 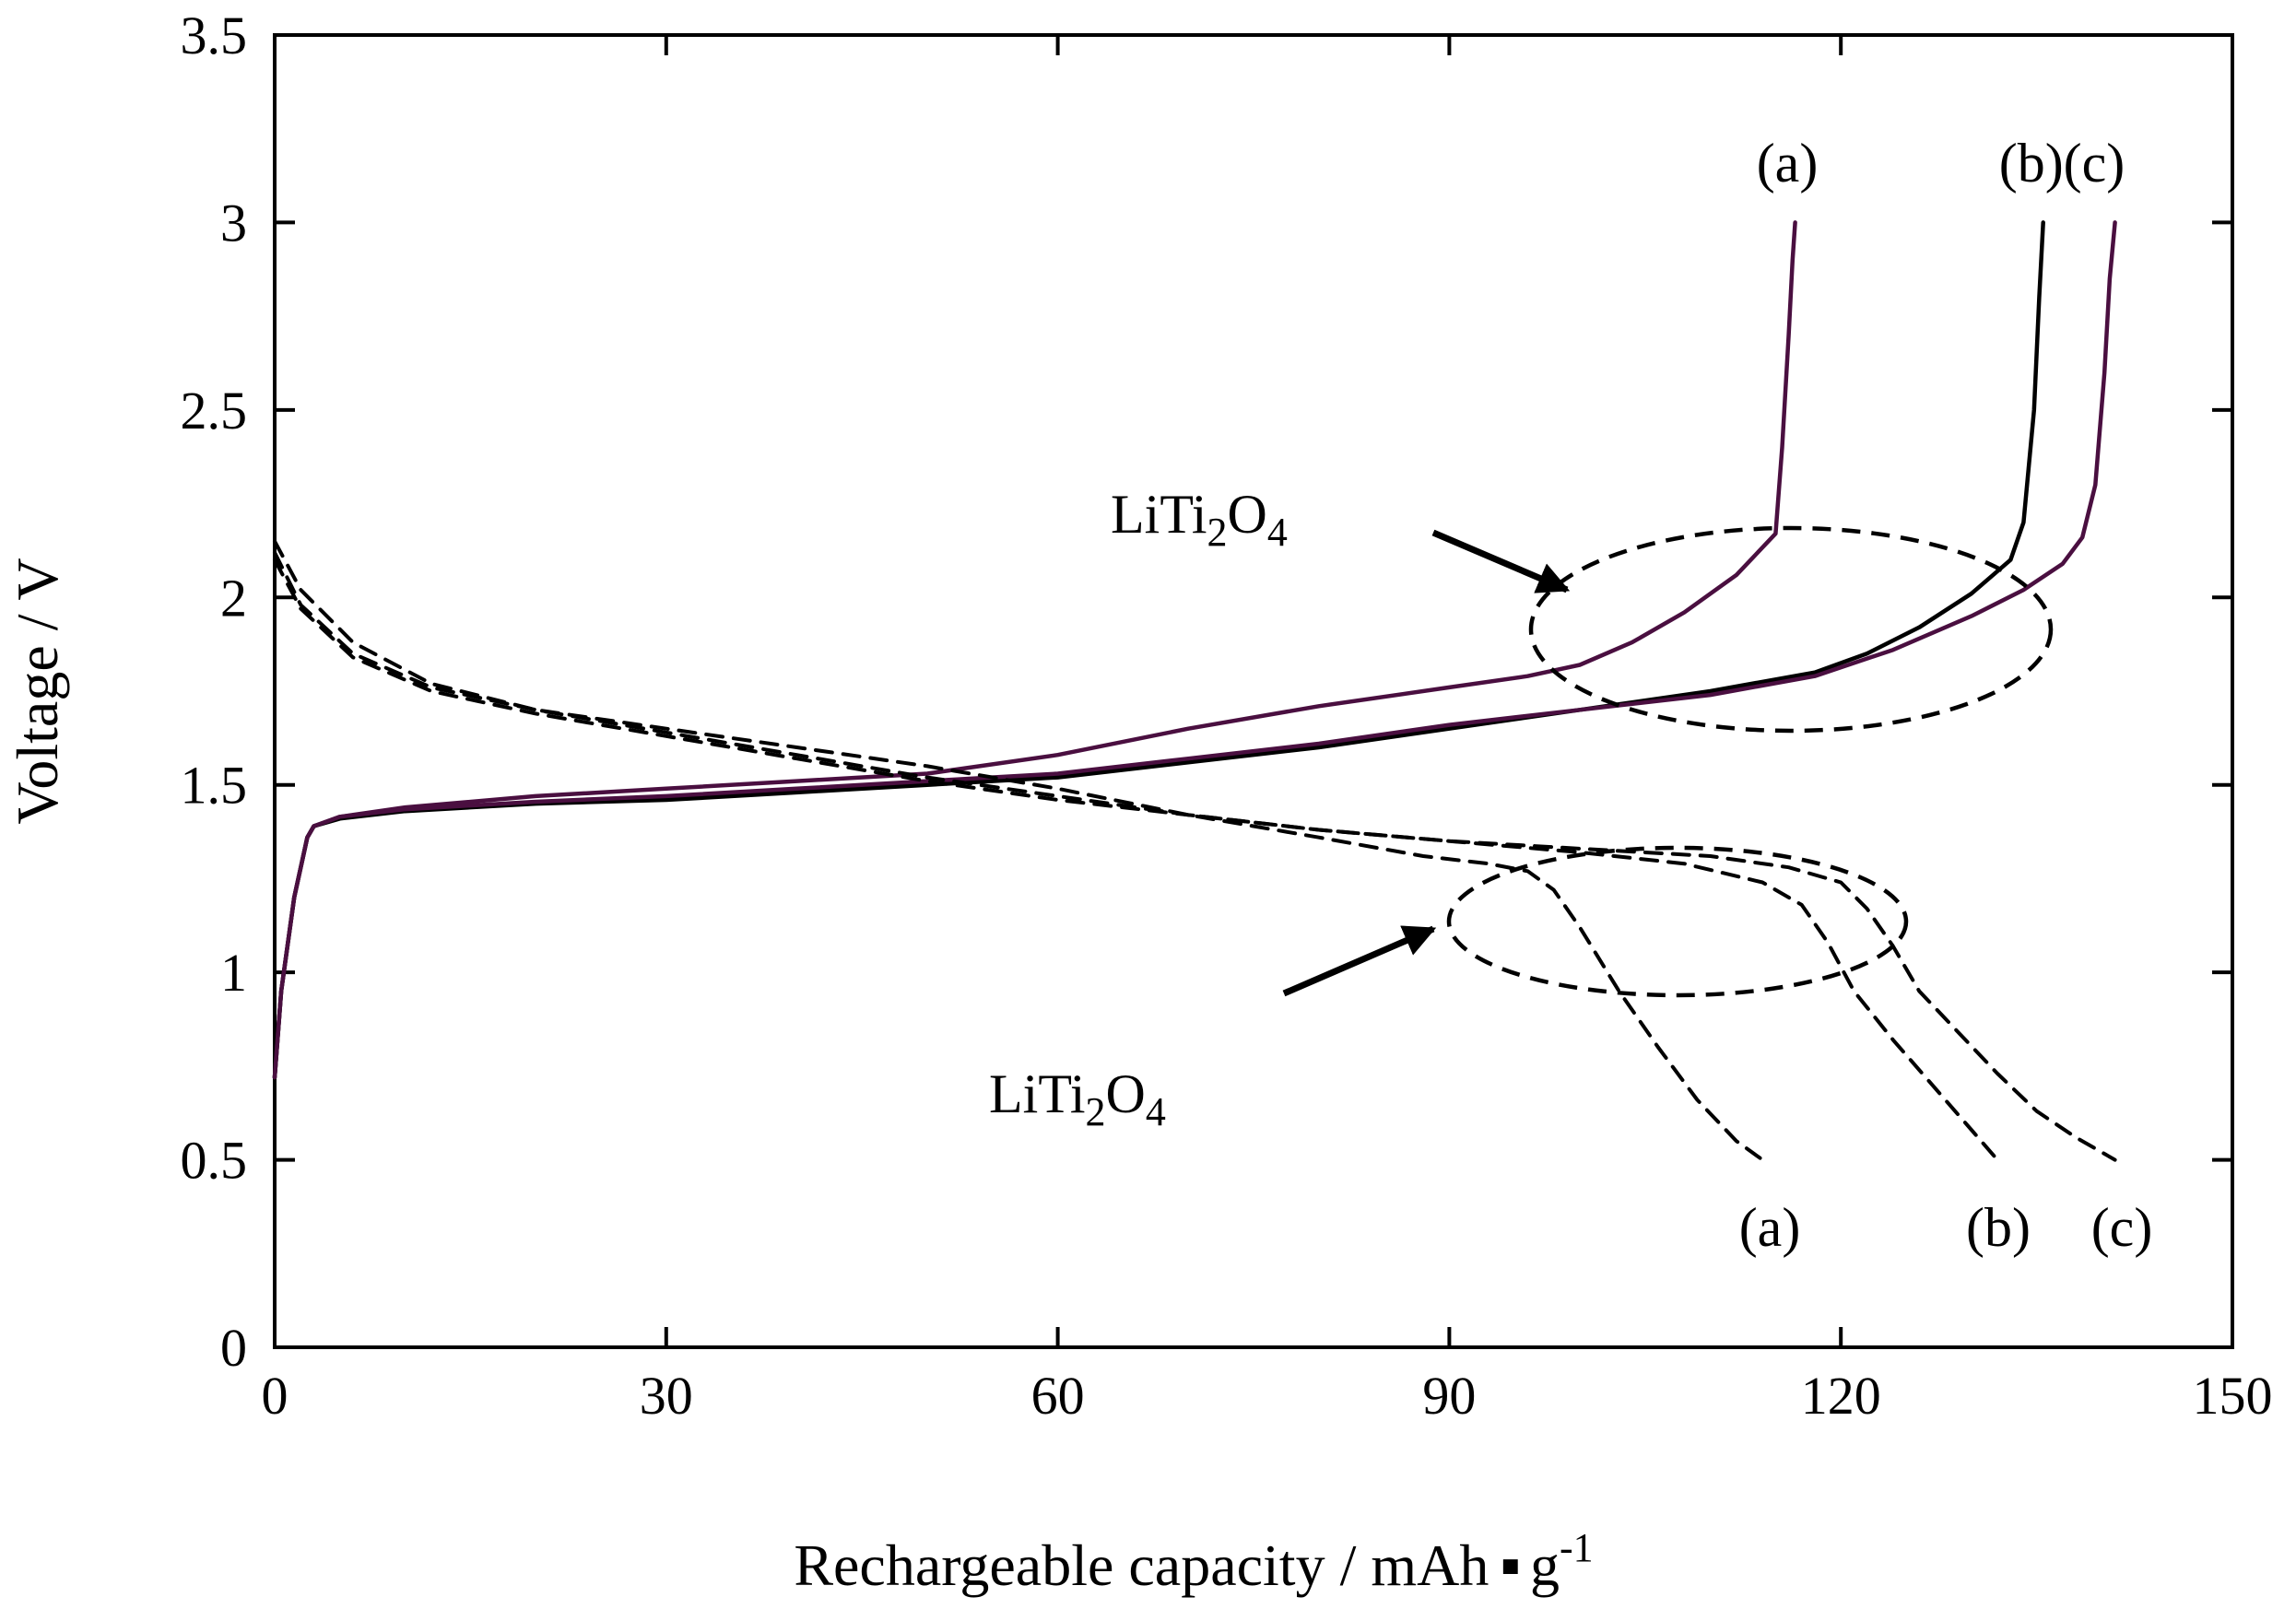 I want to click on upper-compound-sub1: 2, so click(x=1218, y=532).